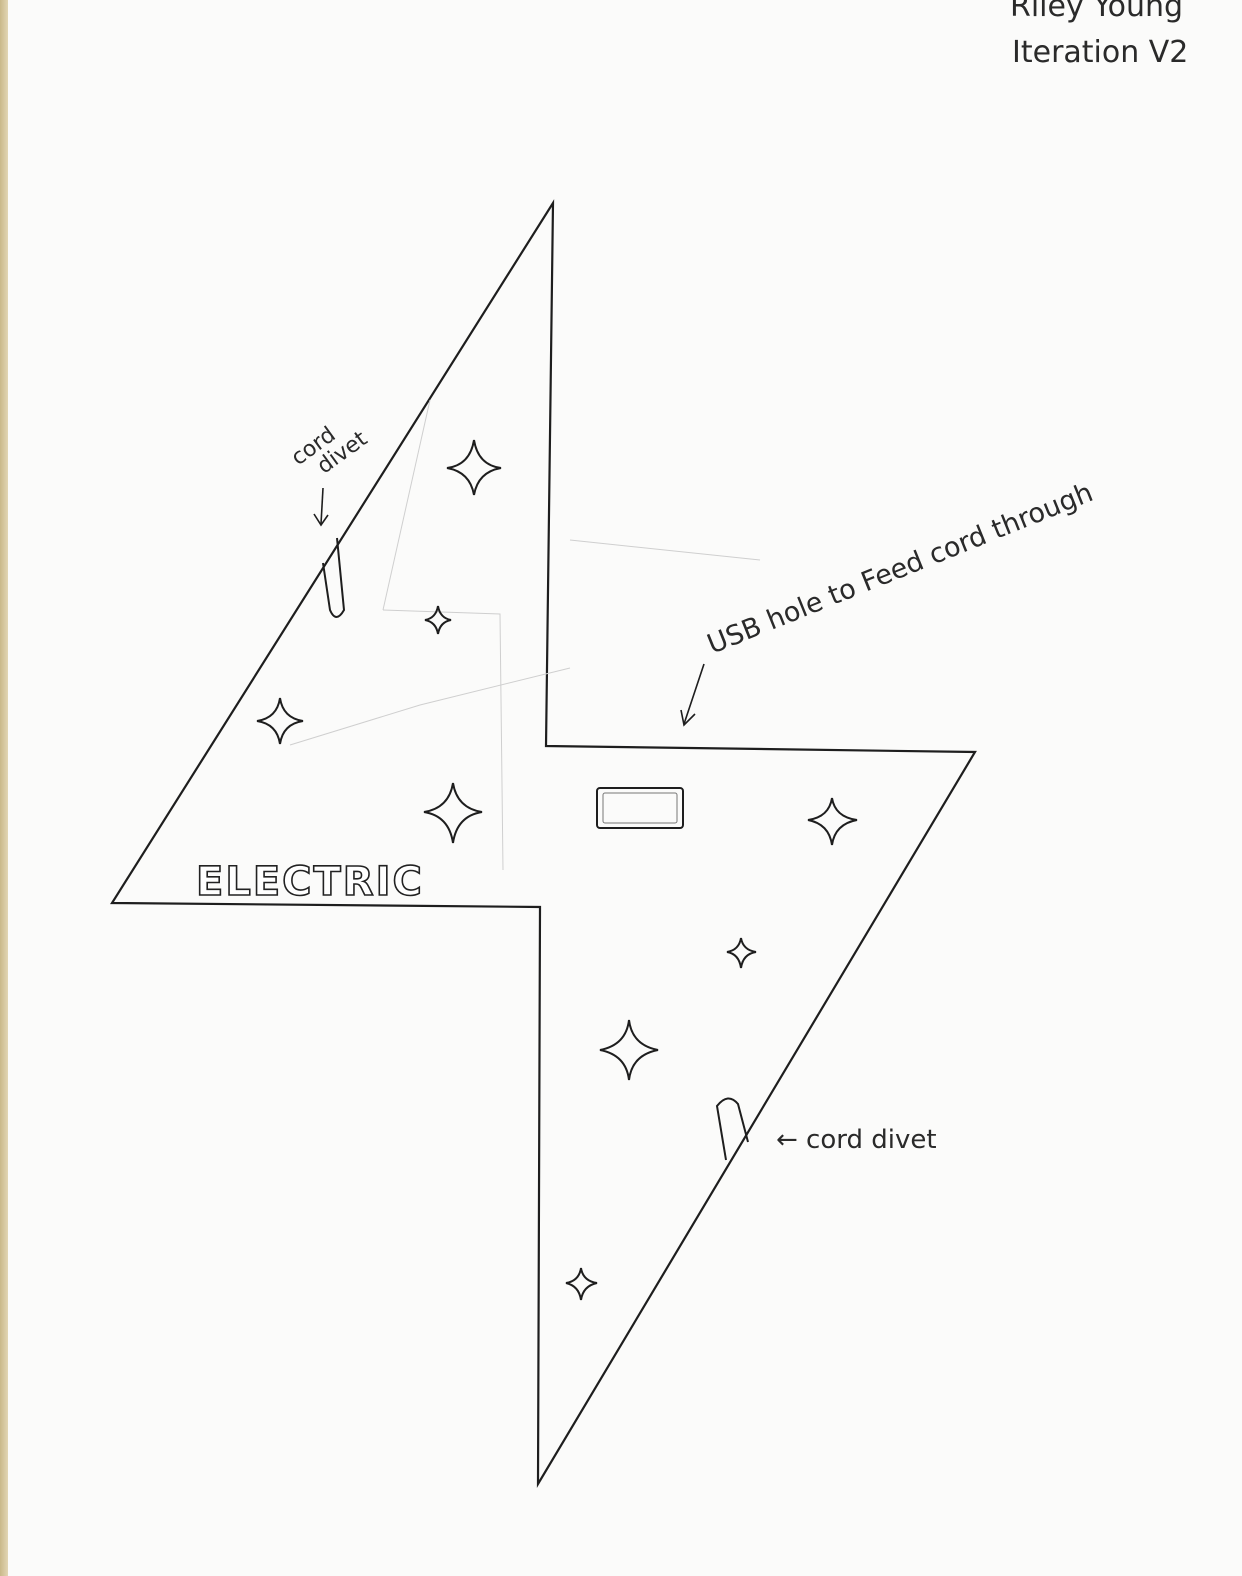  What do you see at coordinates (330, 450) in the screenshot?
I see `cord-divet-top-annotation: cord divet` at bounding box center [330, 450].